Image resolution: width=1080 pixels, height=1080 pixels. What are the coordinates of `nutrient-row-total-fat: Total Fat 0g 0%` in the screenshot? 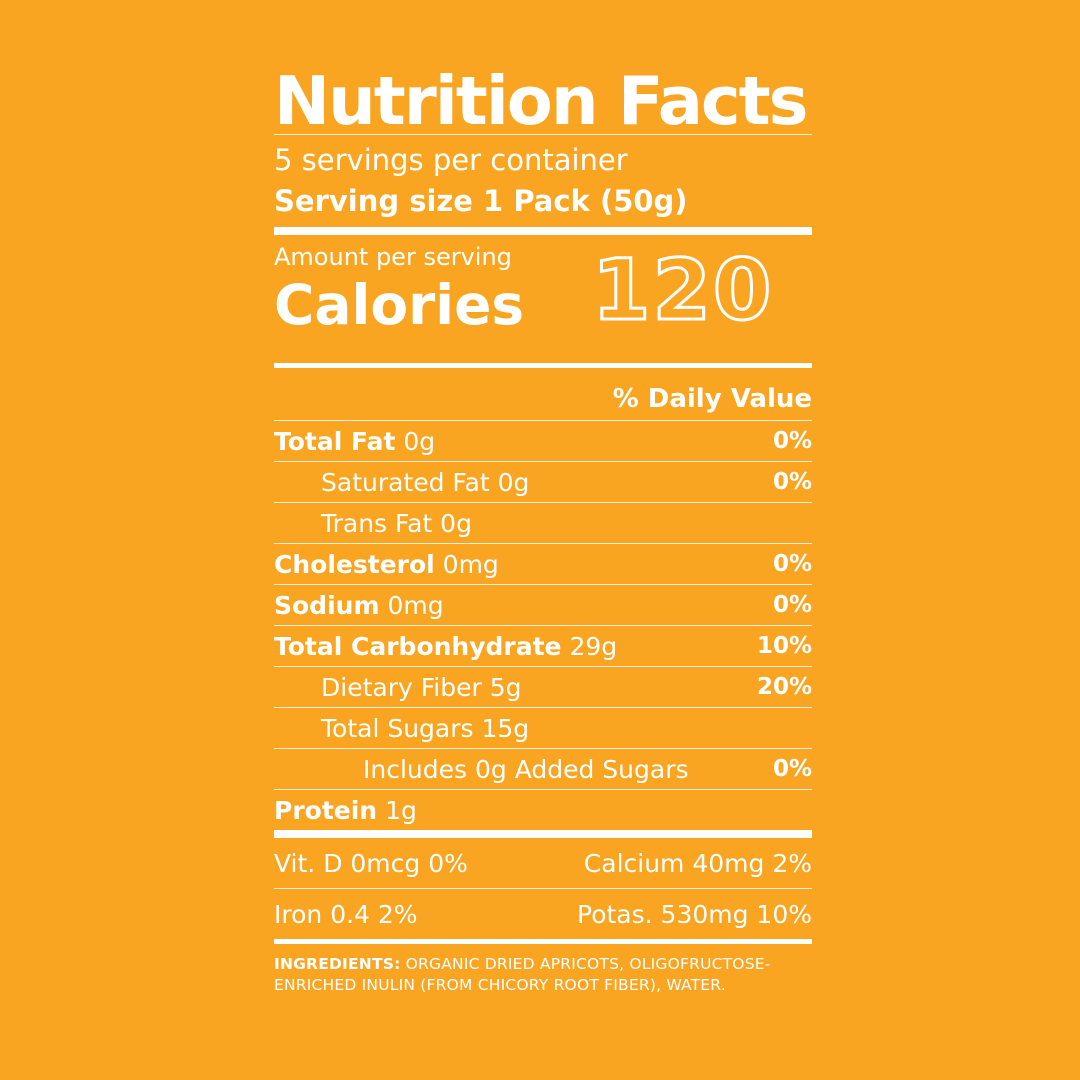 It's located at (543, 441).